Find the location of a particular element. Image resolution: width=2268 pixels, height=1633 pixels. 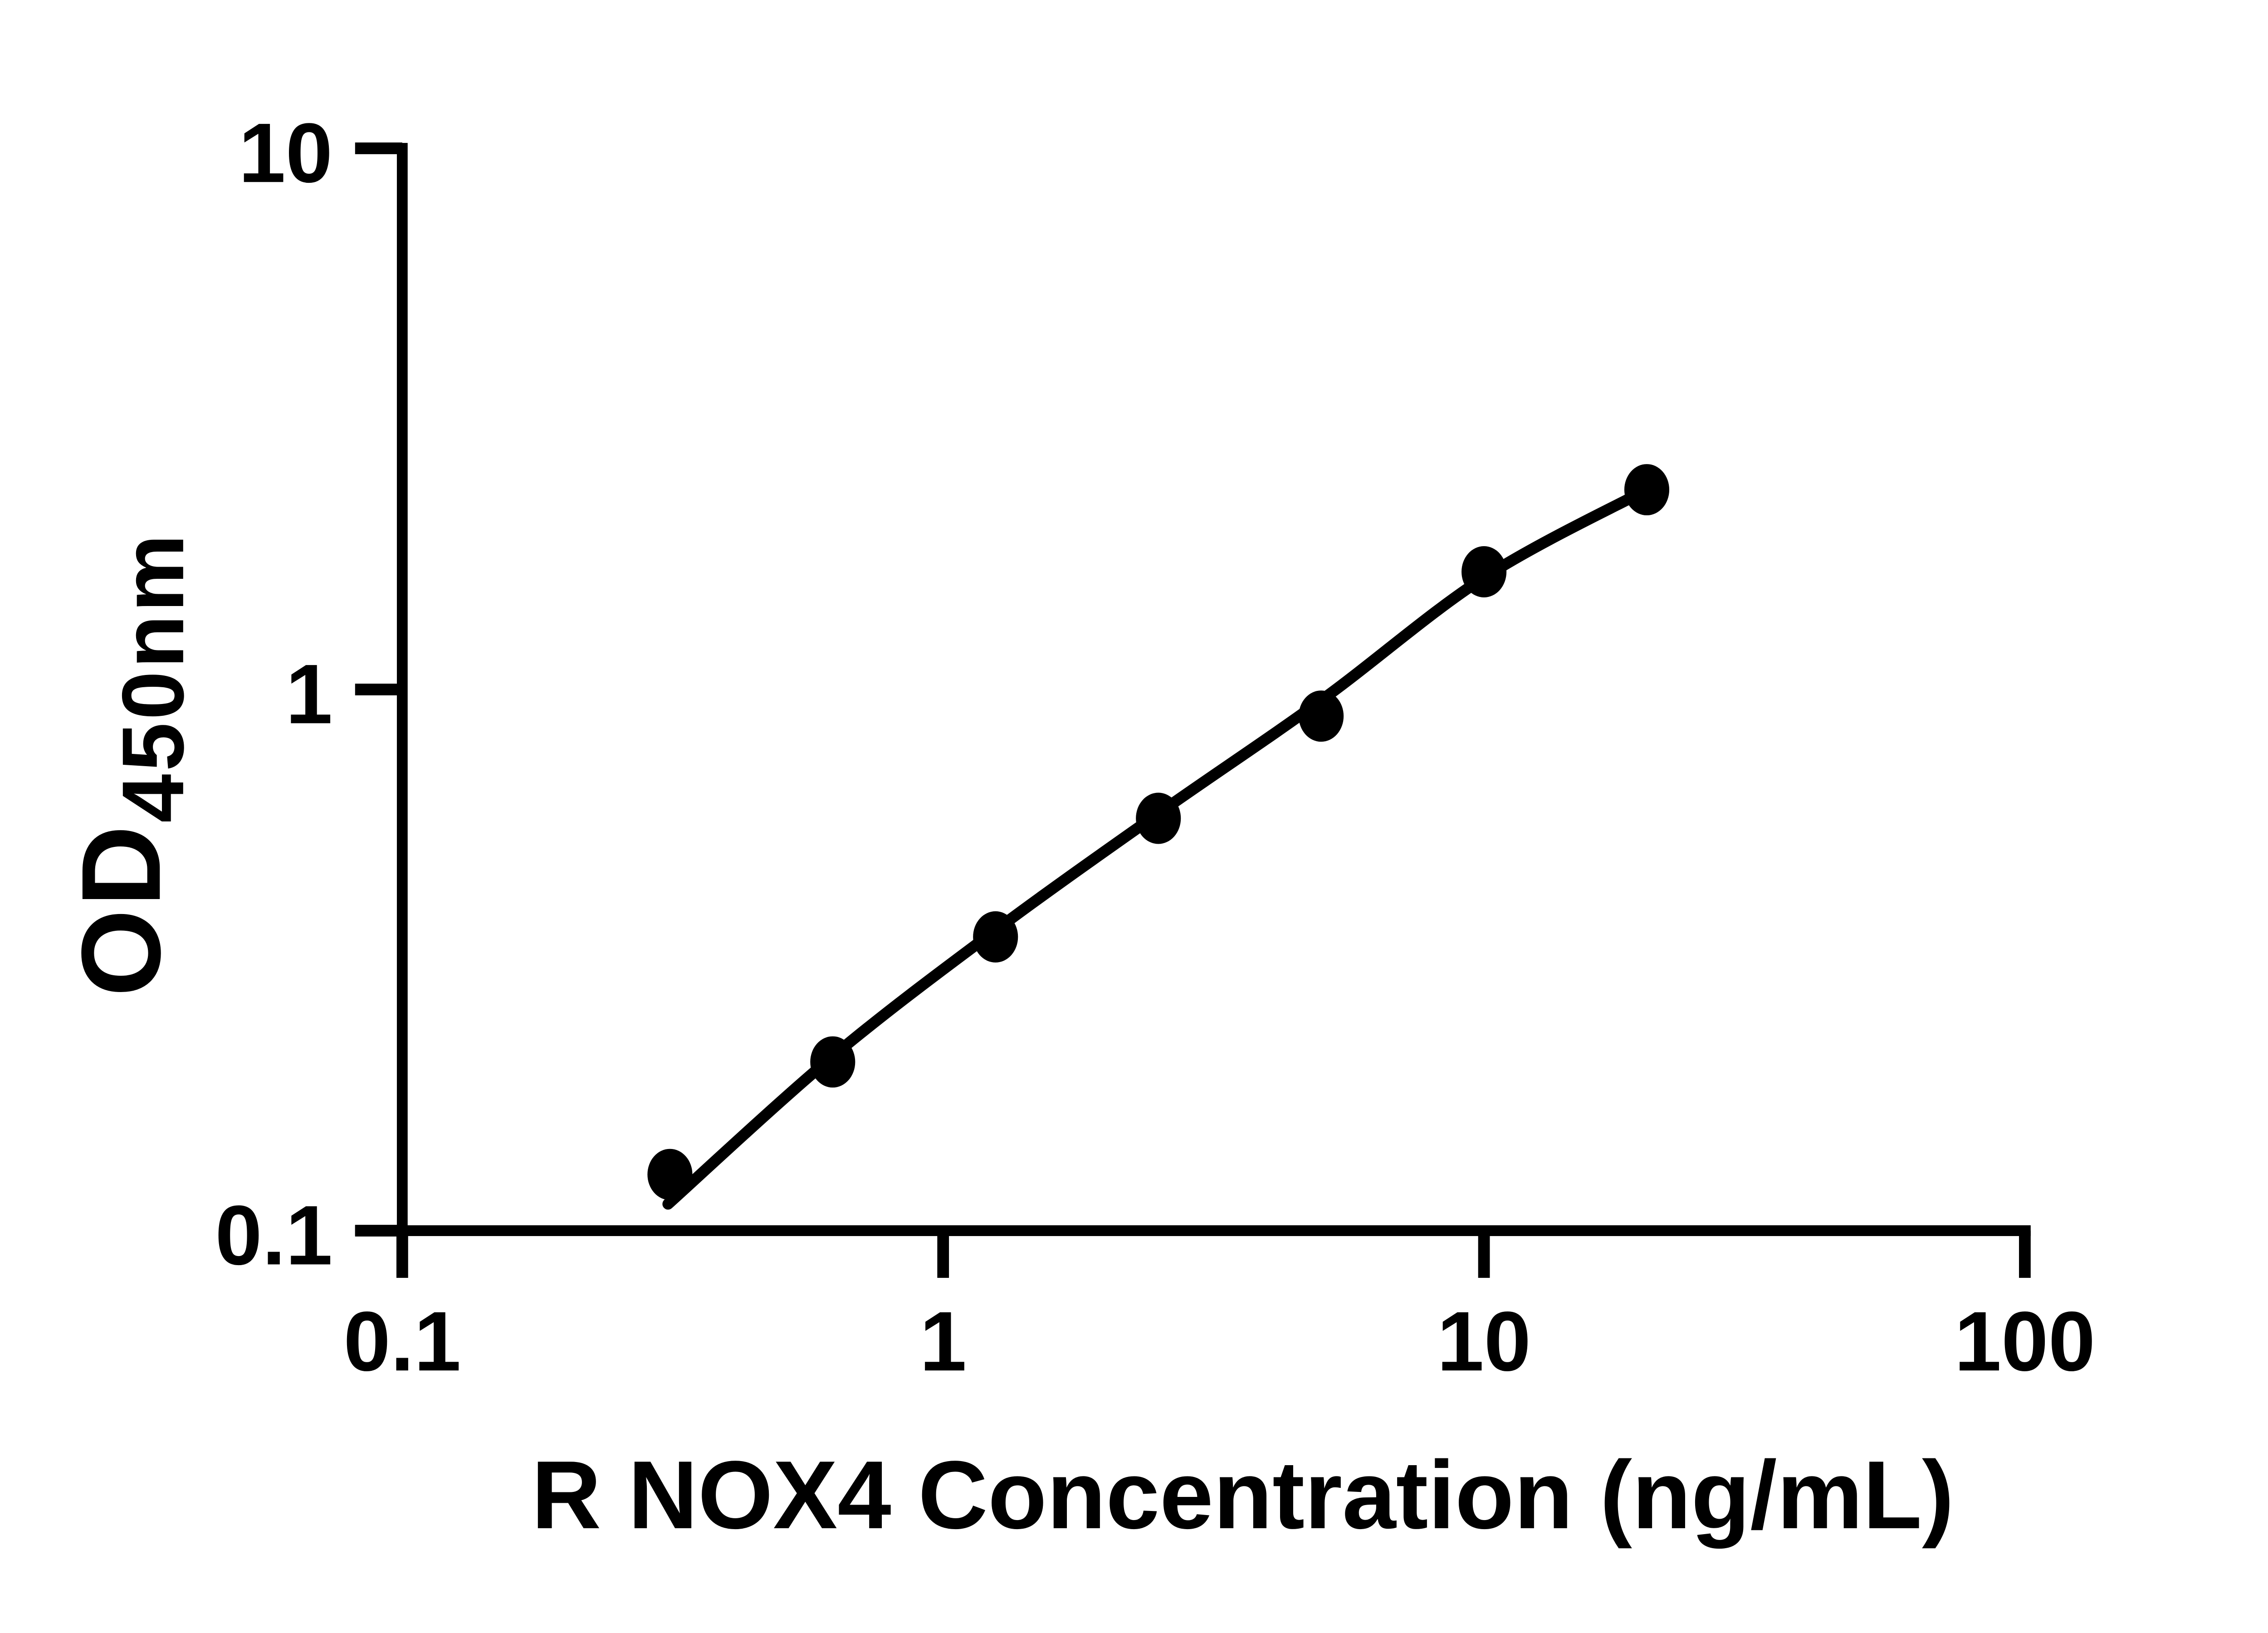

x-tick-label-100: 100 is located at coordinates (2025, 1341).